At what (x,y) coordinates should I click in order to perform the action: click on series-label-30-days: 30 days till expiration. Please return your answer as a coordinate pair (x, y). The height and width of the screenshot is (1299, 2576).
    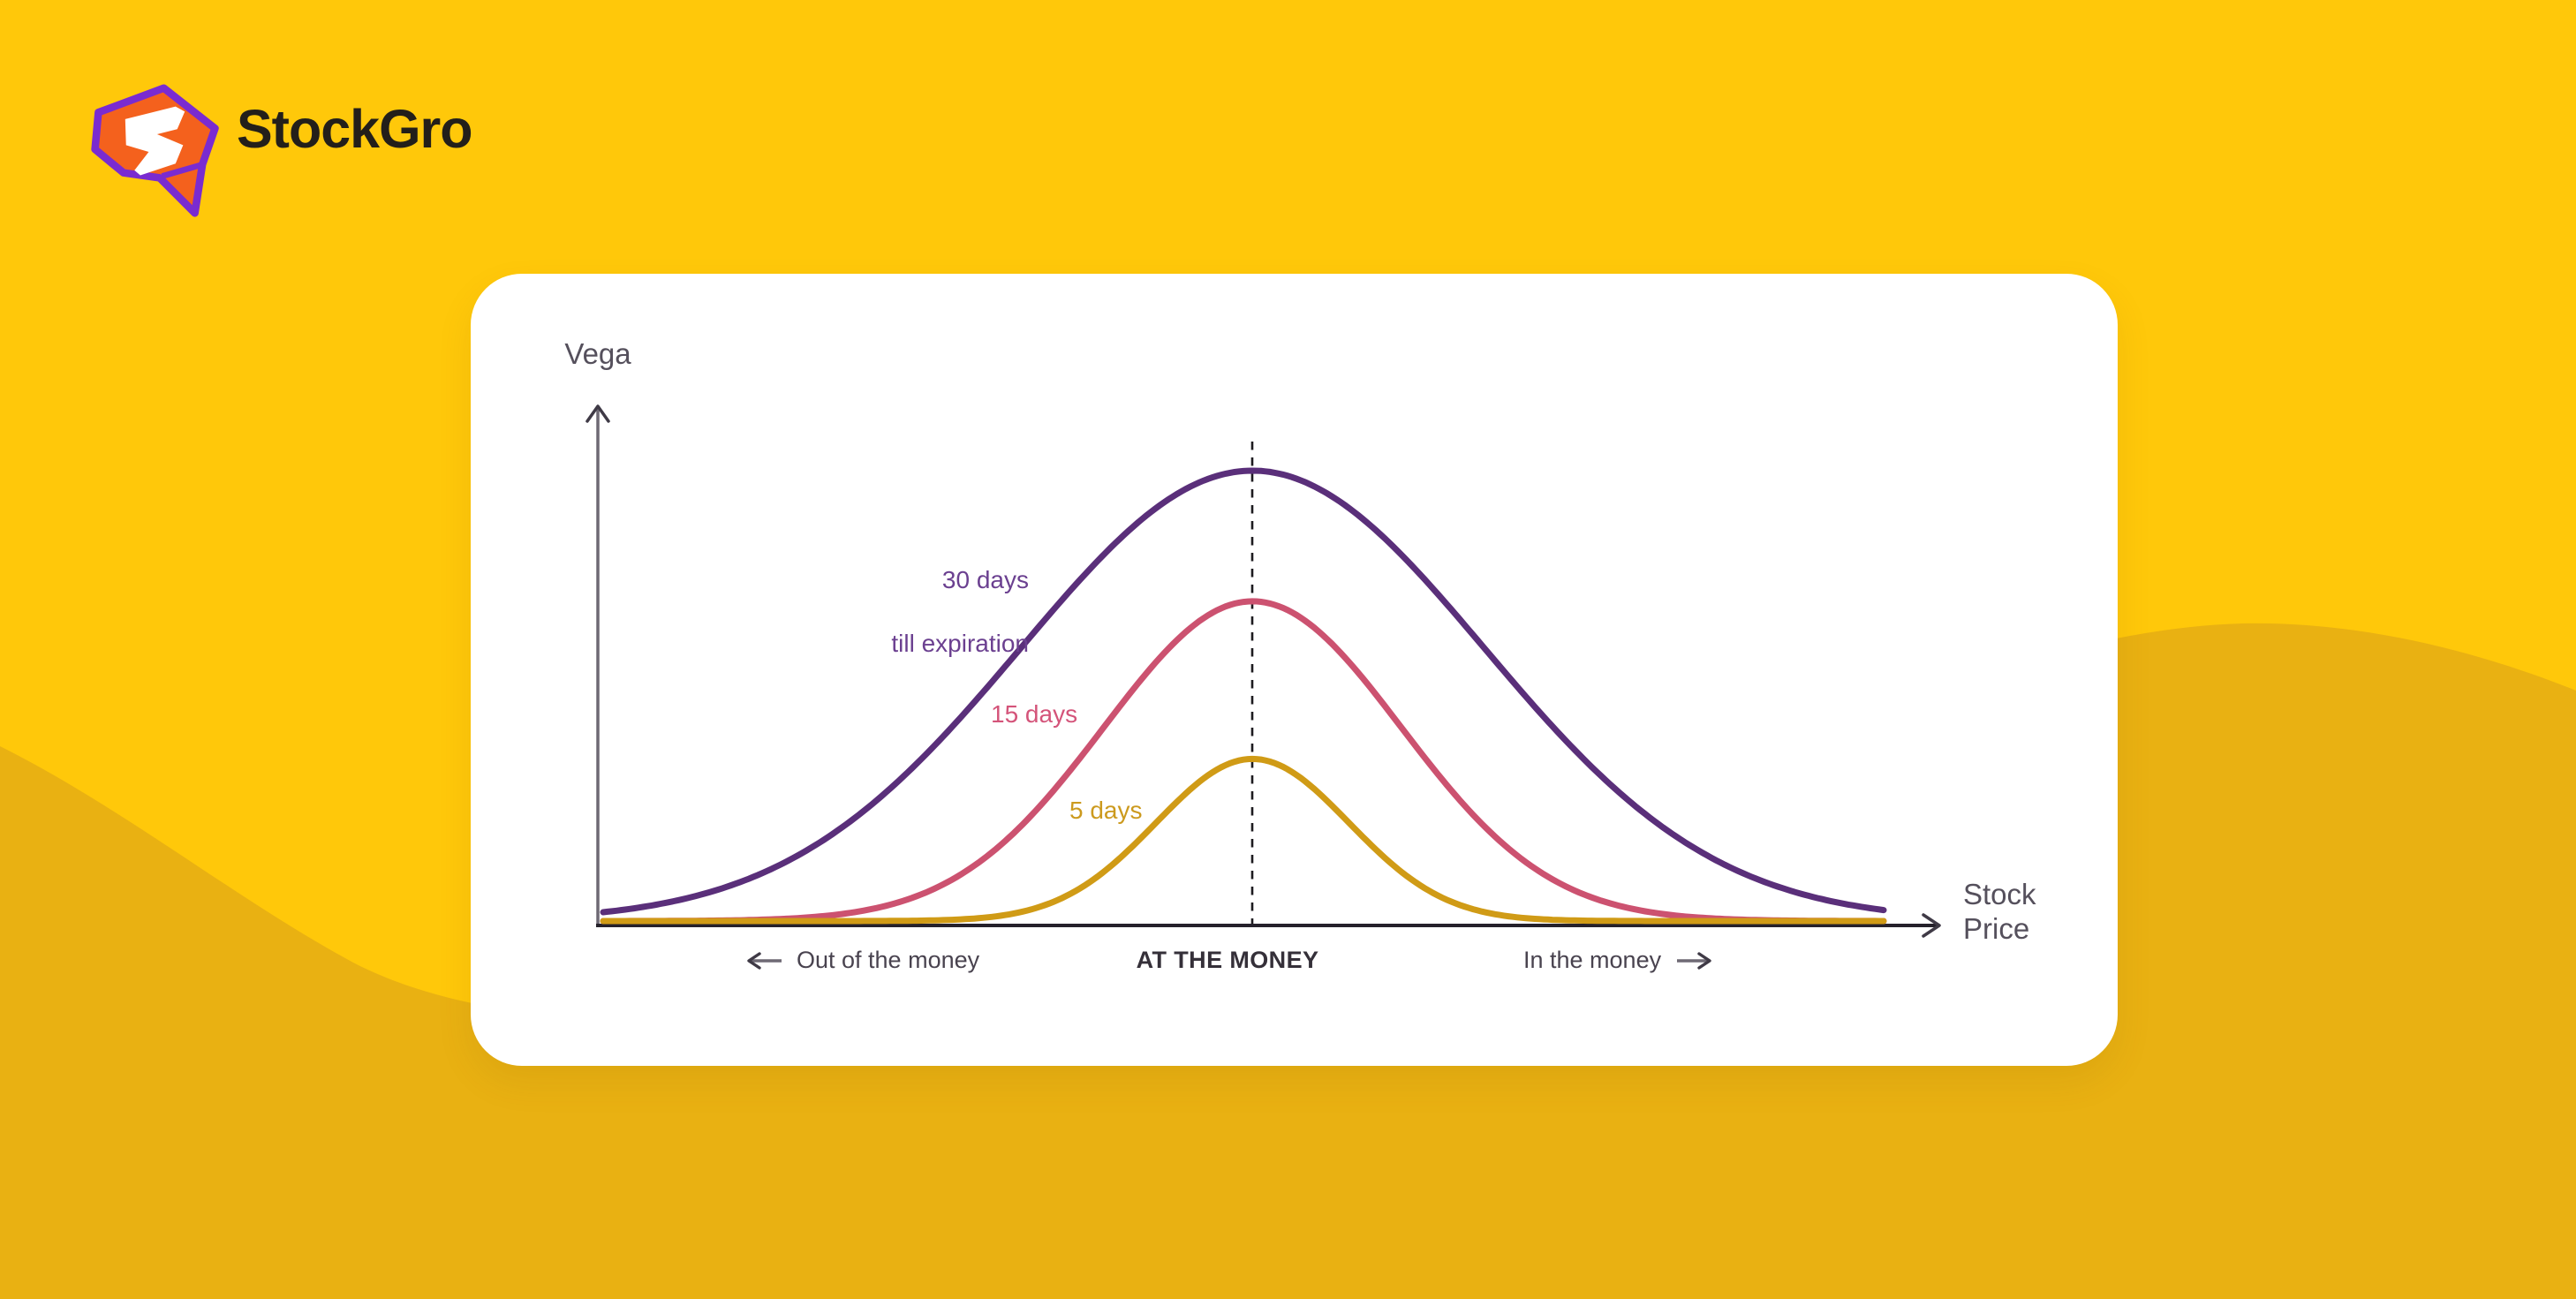
    Looking at the image, I should click on (918, 611).